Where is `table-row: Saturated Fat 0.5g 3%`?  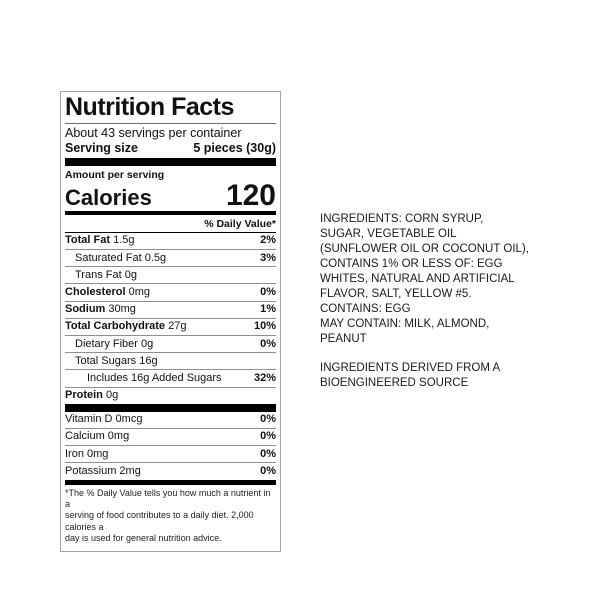
table-row: Saturated Fat 0.5g 3% is located at coordinates (170, 259).